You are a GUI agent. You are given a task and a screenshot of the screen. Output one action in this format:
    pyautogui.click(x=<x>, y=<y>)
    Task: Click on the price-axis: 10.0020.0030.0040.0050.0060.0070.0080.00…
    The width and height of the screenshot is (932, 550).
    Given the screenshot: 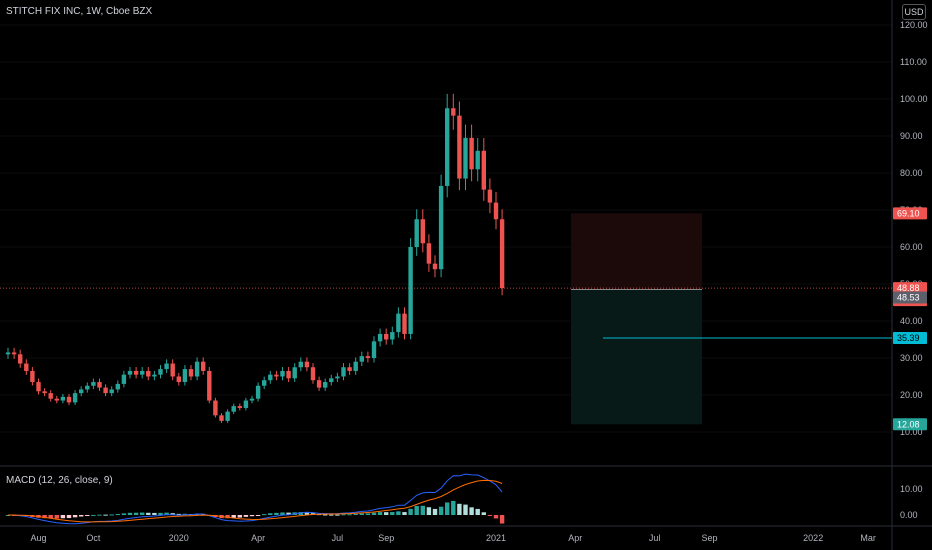 What is the action you would take?
    pyautogui.click(x=914, y=270)
    